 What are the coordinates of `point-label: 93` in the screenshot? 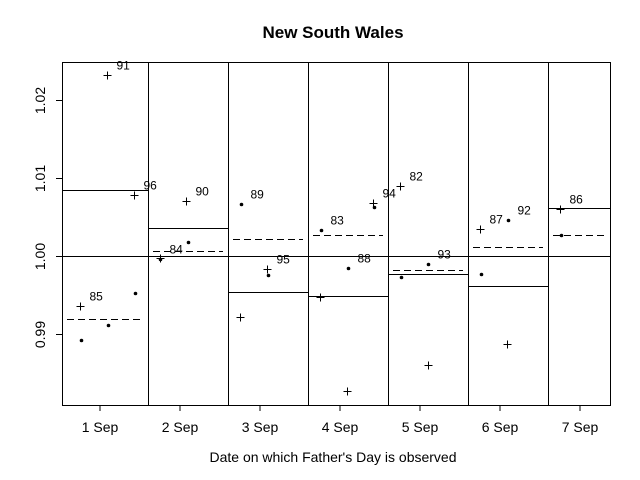 It's located at (445, 255).